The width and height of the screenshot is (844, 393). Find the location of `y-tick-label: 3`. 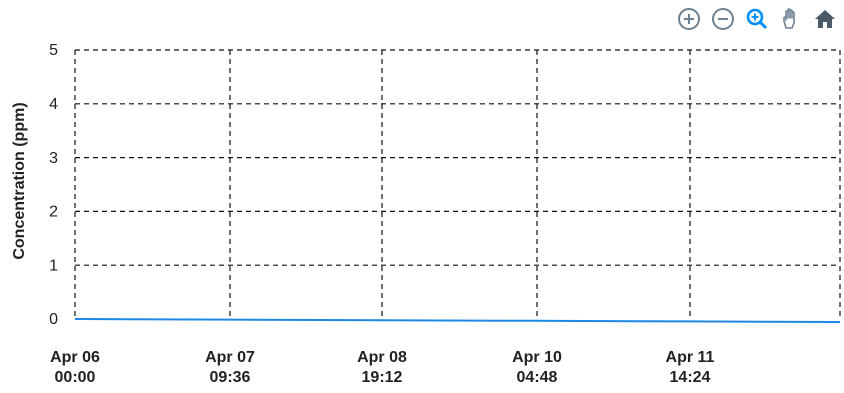

y-tick-label: 3 is located at coordinates (53, 158).